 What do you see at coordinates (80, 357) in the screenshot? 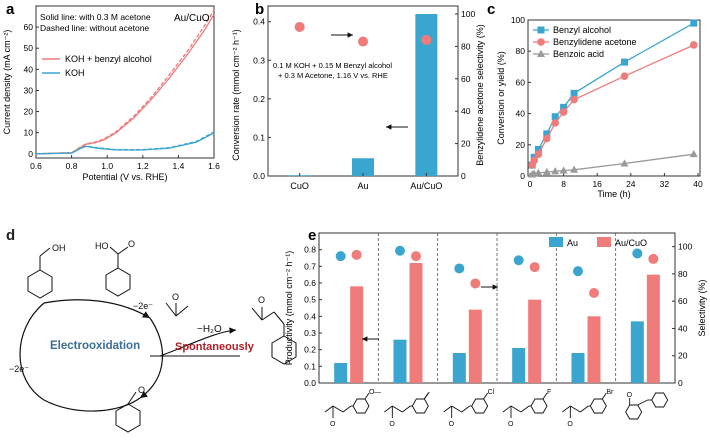
I see `cycle-arc-left` at bounding box center [80, 357].